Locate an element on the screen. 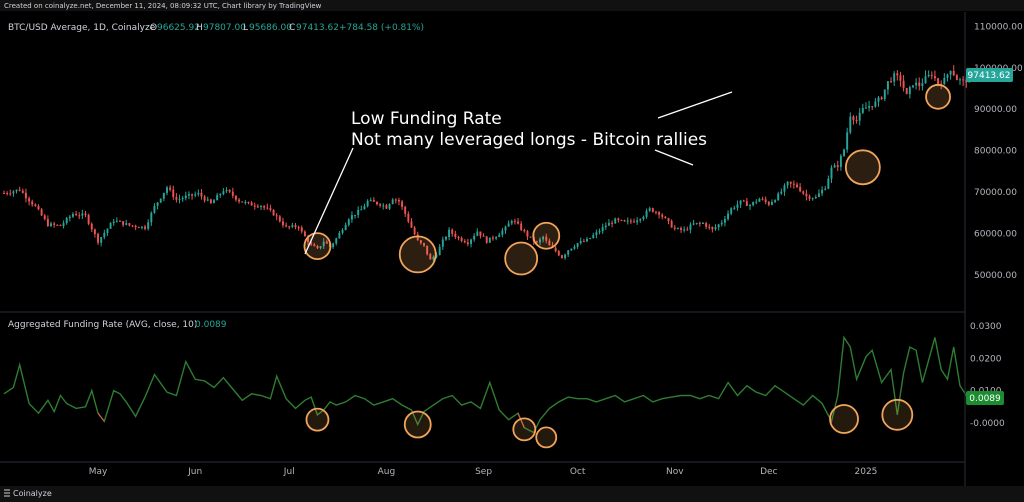  x-axis: May Jun Jul Aug Sep Oct Nov Dec 2025 is located at coordinates (483, 472).